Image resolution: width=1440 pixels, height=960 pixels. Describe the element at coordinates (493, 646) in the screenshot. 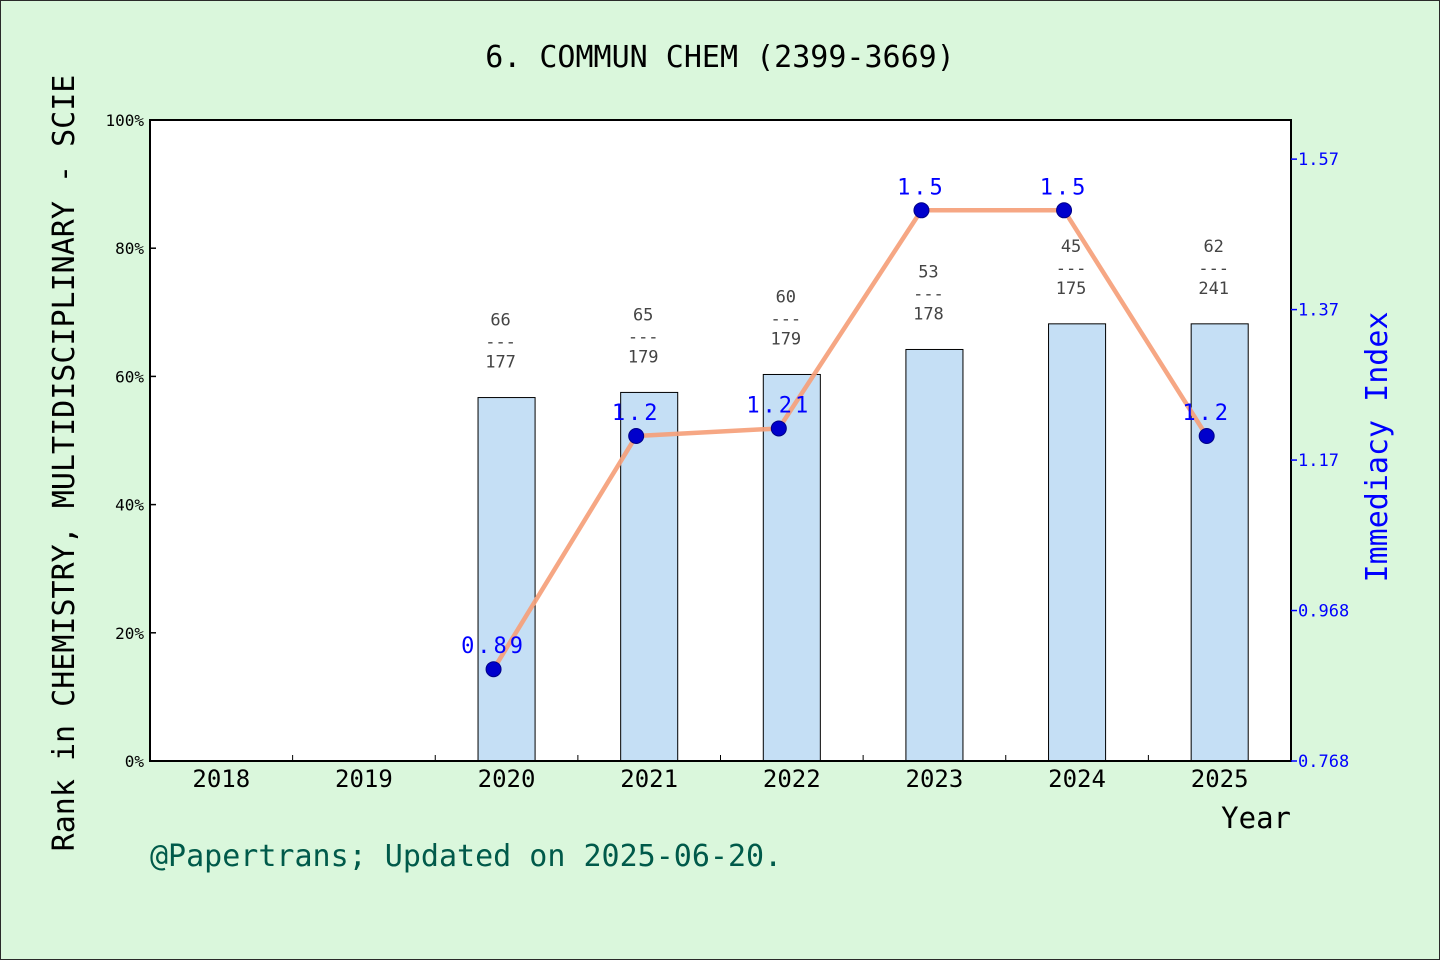

I see `immediacy-value-label: 0.89` at that location.